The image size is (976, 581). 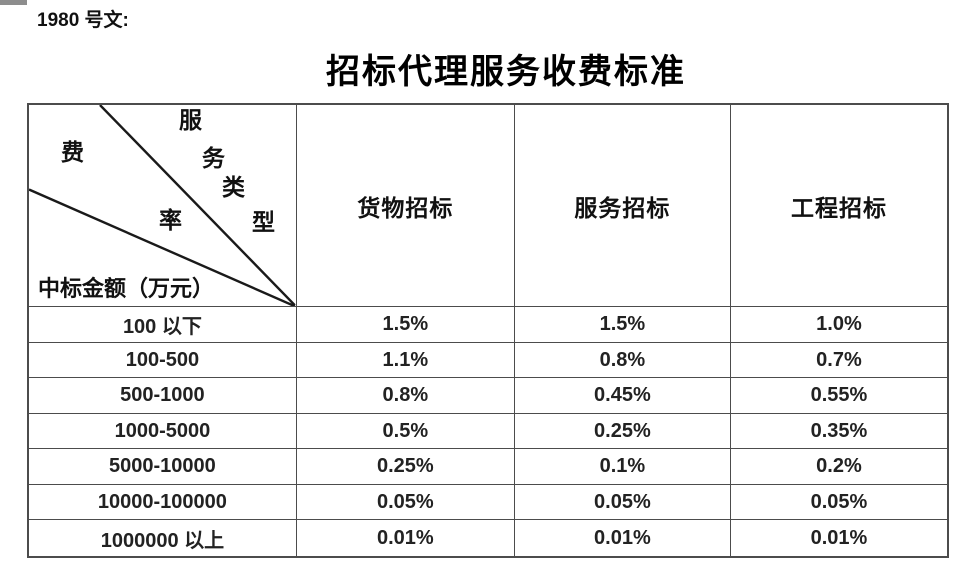 I want to click on rate-service: 0.25%, so click(x=622, y=431).